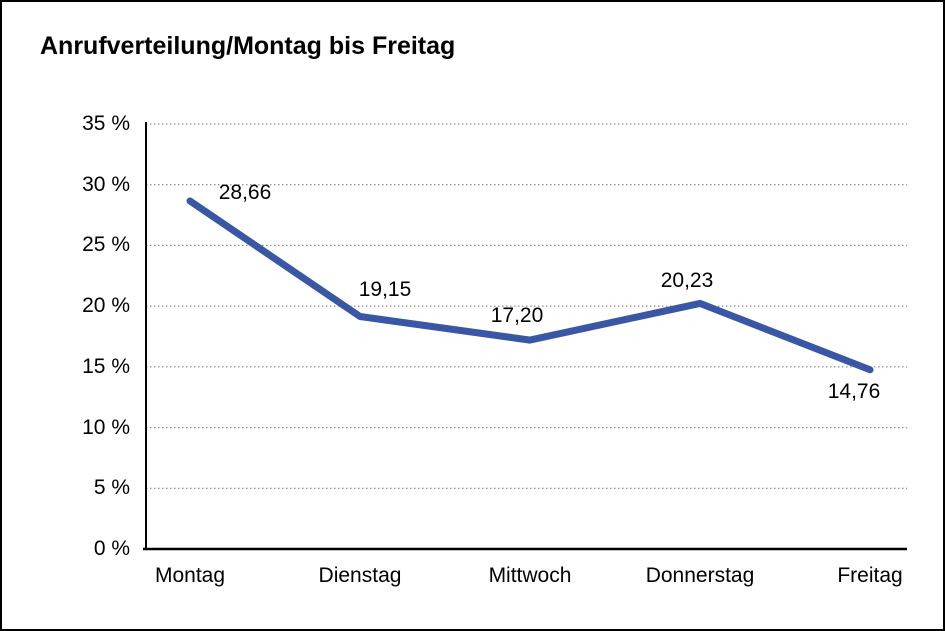 The height and width of the screenshot is (631, 945). Describe the element at coordinates (687, 281) in the screenshot. I see `data-point-label-donnerstag: 20,23` at that location.